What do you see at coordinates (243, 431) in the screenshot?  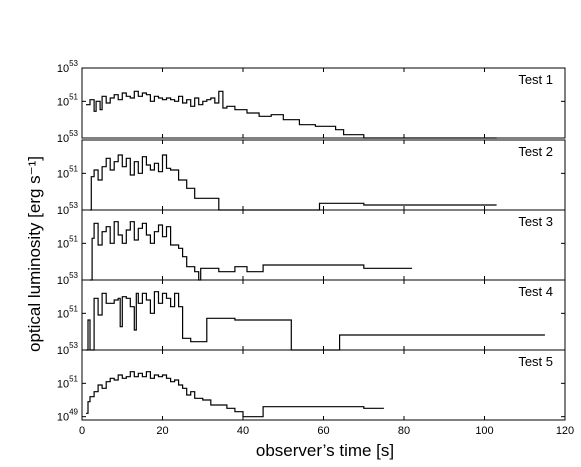 I see `x-tick-label: 40` at bounding box center [243, 431].